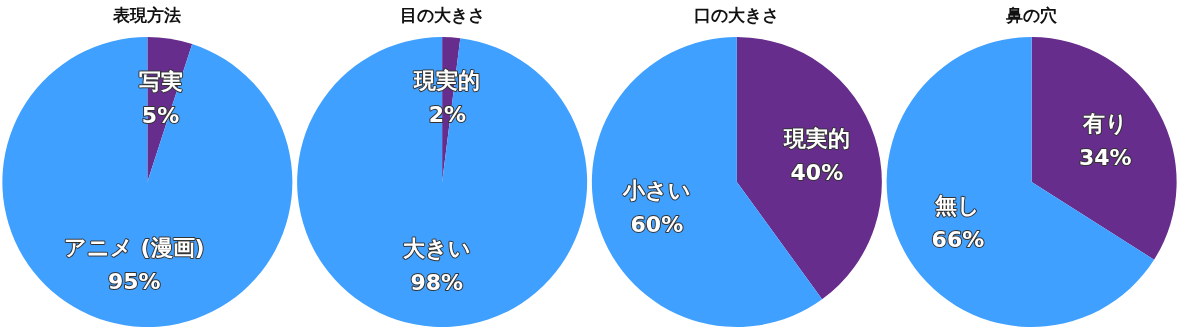 The width and height of the screenshot is (1179, 332). Describe the element at coordinates (134, 248) in the screenshot. I see `slice-label: アニメ (漫画)` at that location.